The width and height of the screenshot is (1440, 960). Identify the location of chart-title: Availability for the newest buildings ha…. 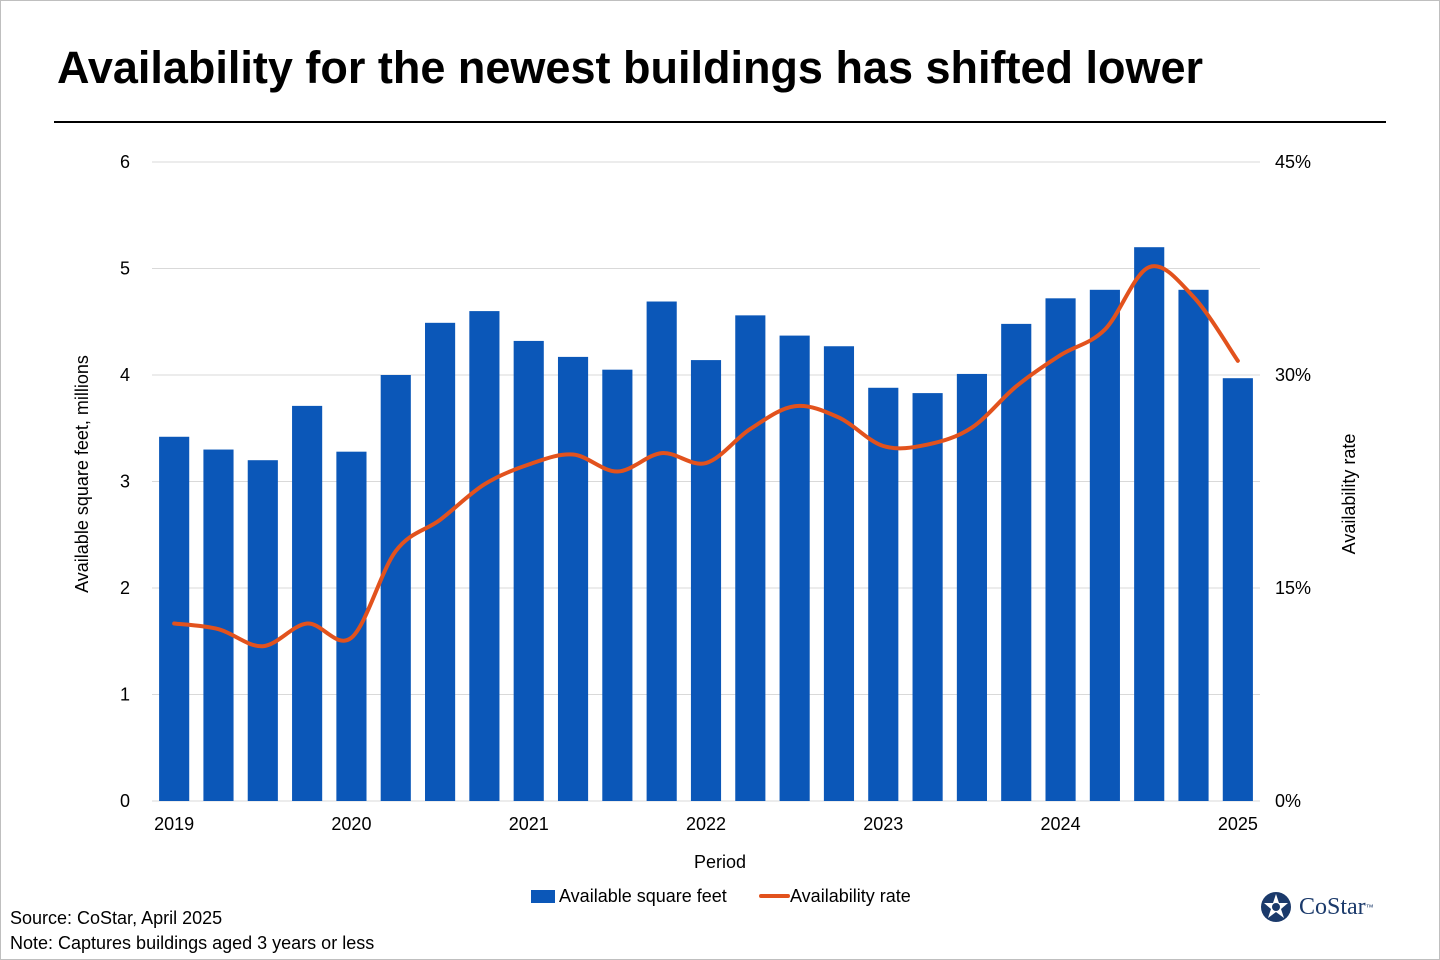
(630, 67).